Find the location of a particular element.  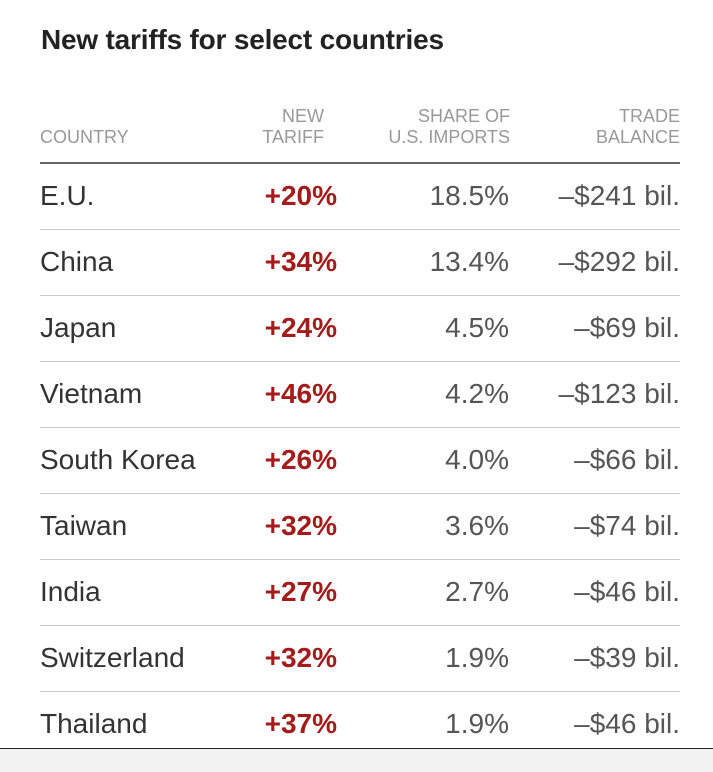

trade-balance-cell: –$292 bil. is located at coordinates (619, 261).